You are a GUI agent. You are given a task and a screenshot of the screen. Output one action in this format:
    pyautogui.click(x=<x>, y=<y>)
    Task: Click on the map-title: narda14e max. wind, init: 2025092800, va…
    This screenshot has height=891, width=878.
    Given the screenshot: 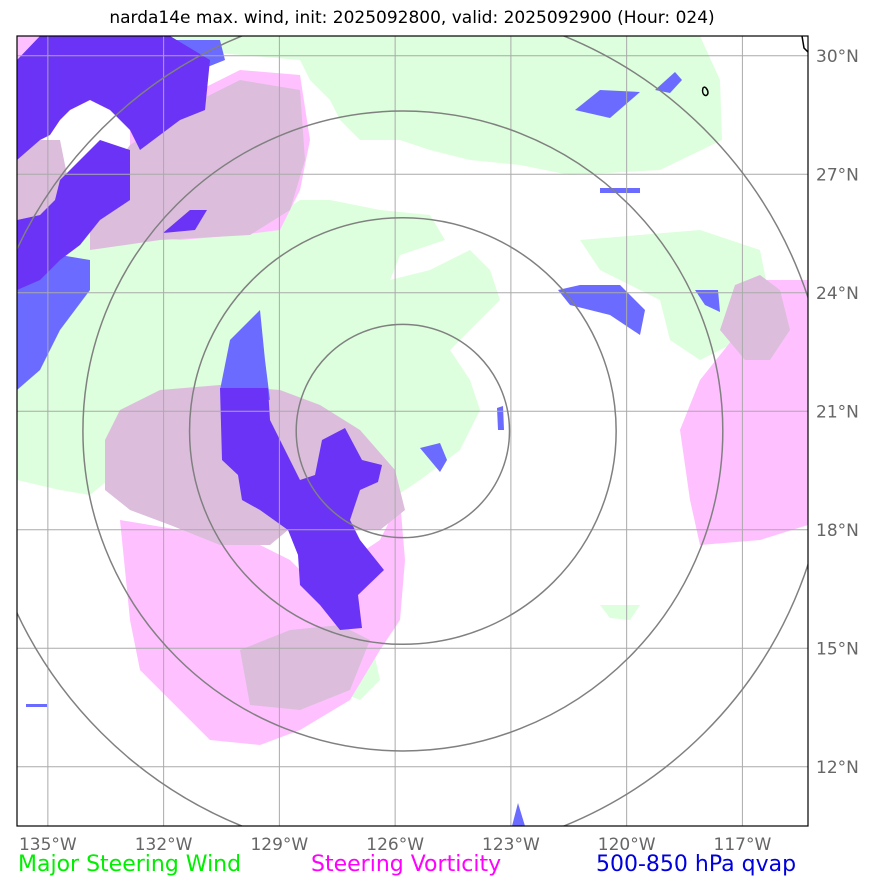 What is the action you would take?
    pyautogui.click(x=412, y=18)
    